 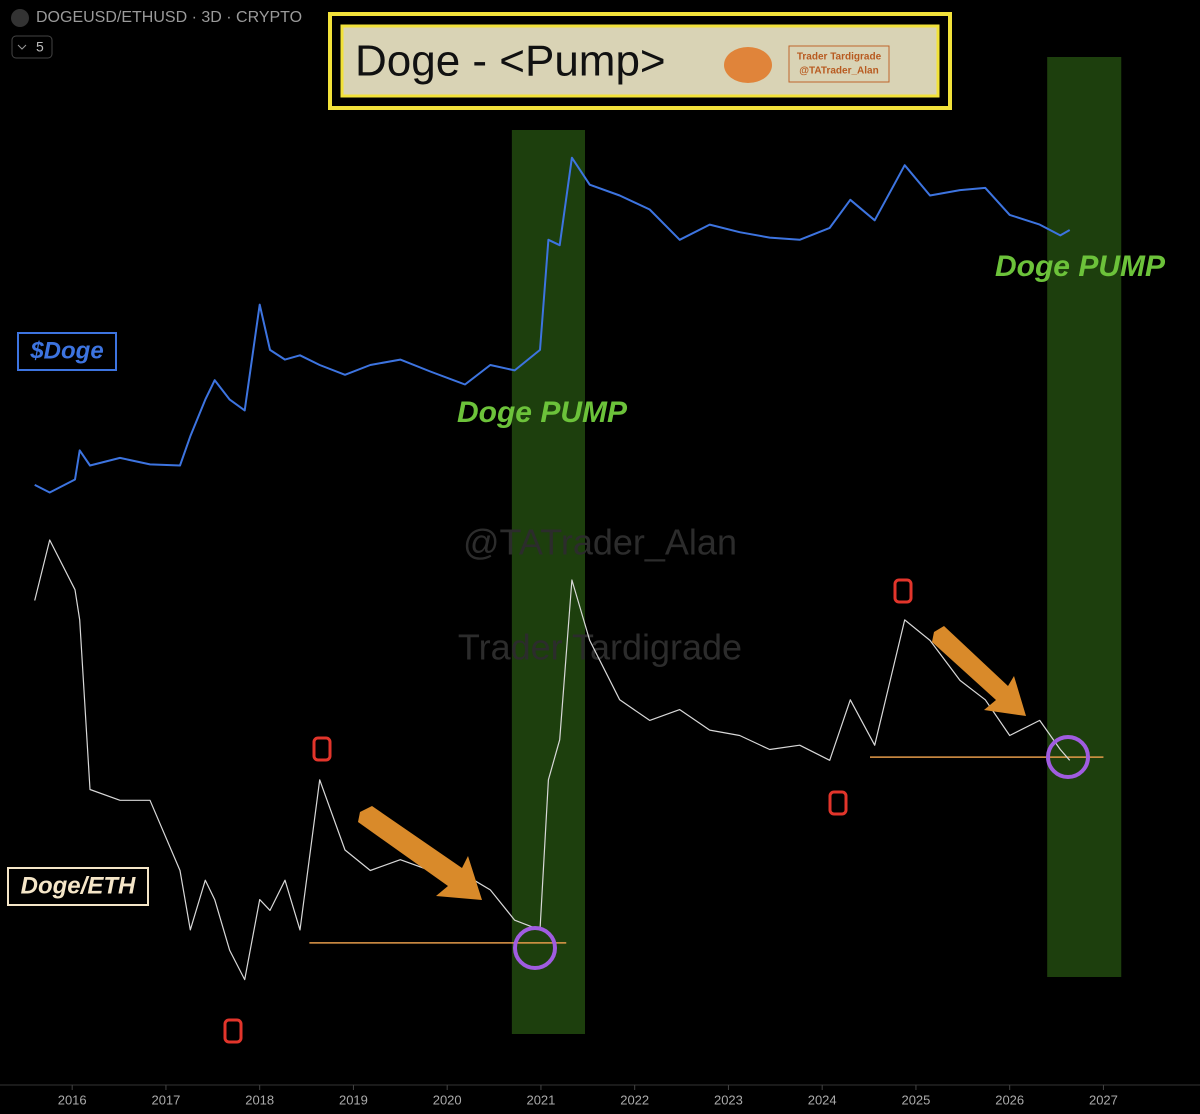 What do you see at coordinates (40, 47) in the screenshot?
I see `interval: 5` at bounding box center [40, 47].